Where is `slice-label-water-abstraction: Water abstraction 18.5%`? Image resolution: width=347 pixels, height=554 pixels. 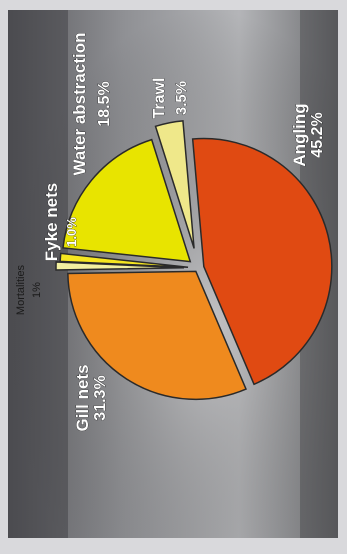 slice-label-water-abstraction: Water abstraction 18.5% is located at coordinates (92, 104).